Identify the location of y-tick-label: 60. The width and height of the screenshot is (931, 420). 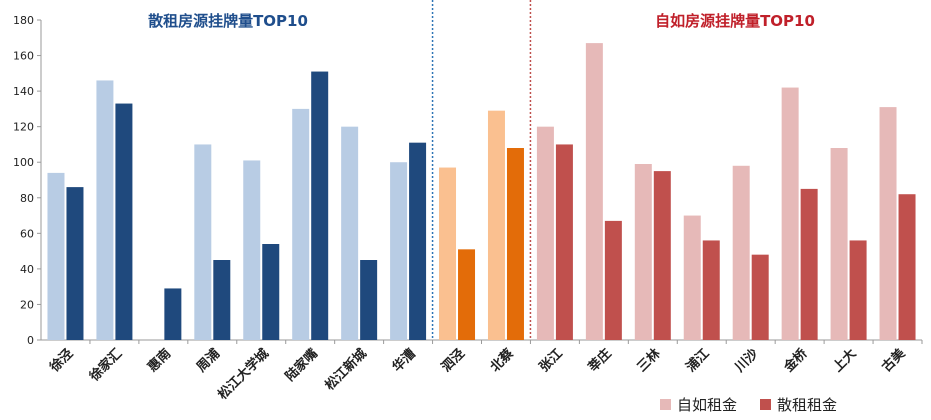
(27, 233).